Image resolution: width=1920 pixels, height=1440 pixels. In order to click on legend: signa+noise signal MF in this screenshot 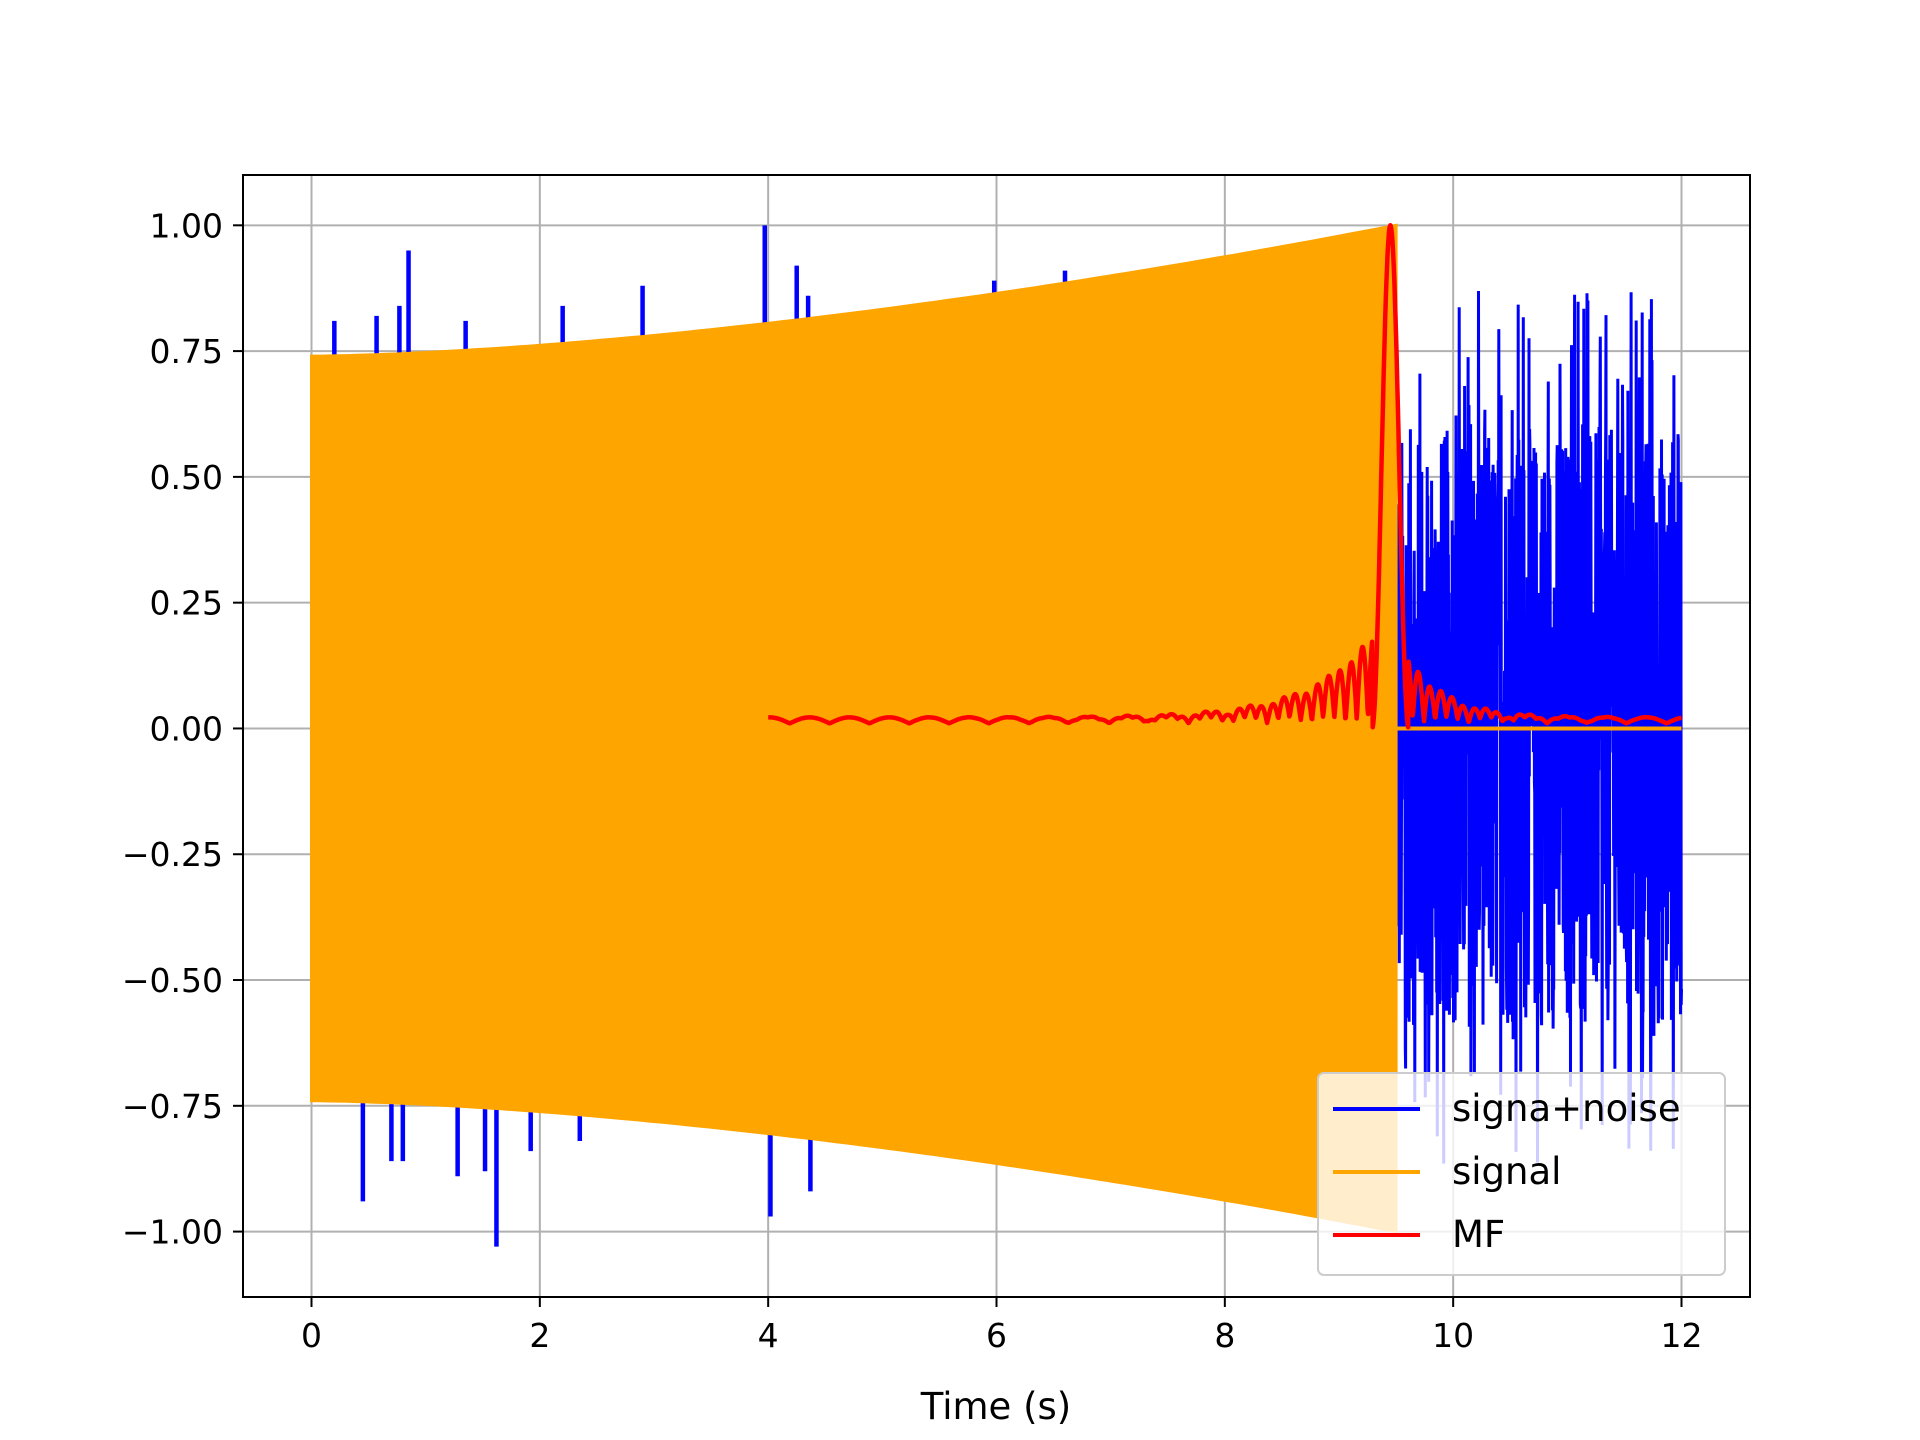, I will do `click(1521, 1174)`.